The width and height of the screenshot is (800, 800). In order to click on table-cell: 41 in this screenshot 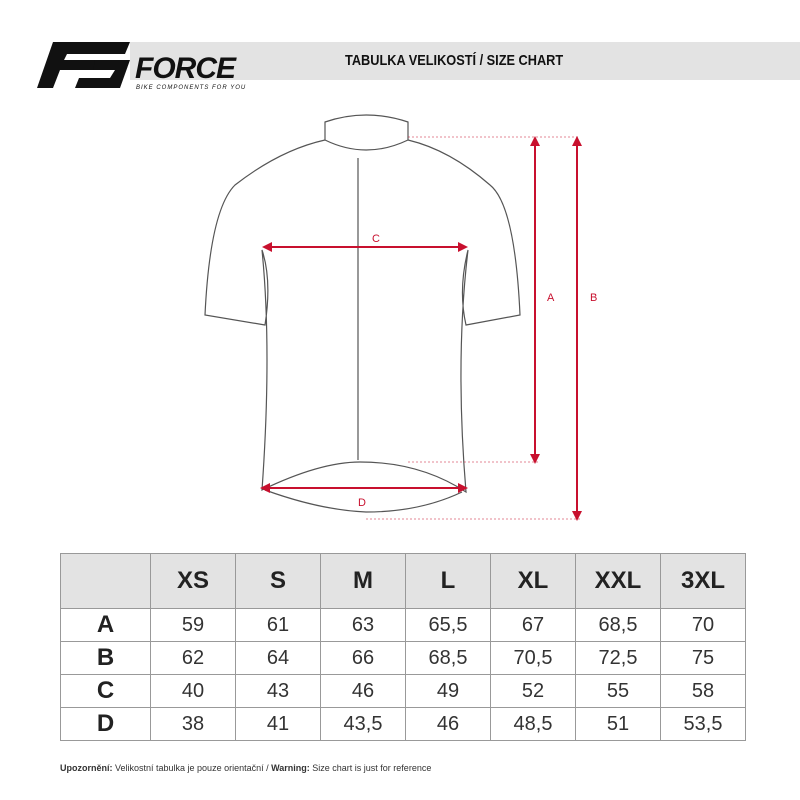, I will do `click(278, 724)`.